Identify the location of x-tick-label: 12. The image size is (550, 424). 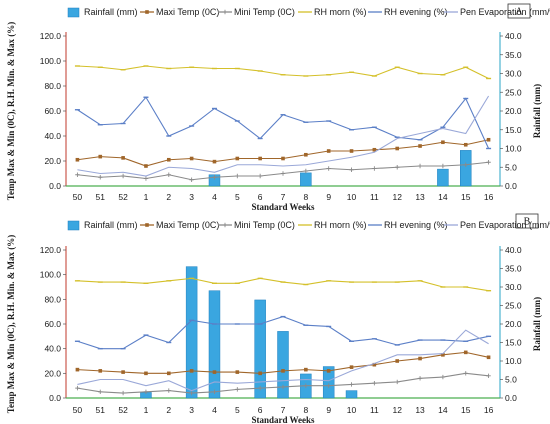
(397, 410).